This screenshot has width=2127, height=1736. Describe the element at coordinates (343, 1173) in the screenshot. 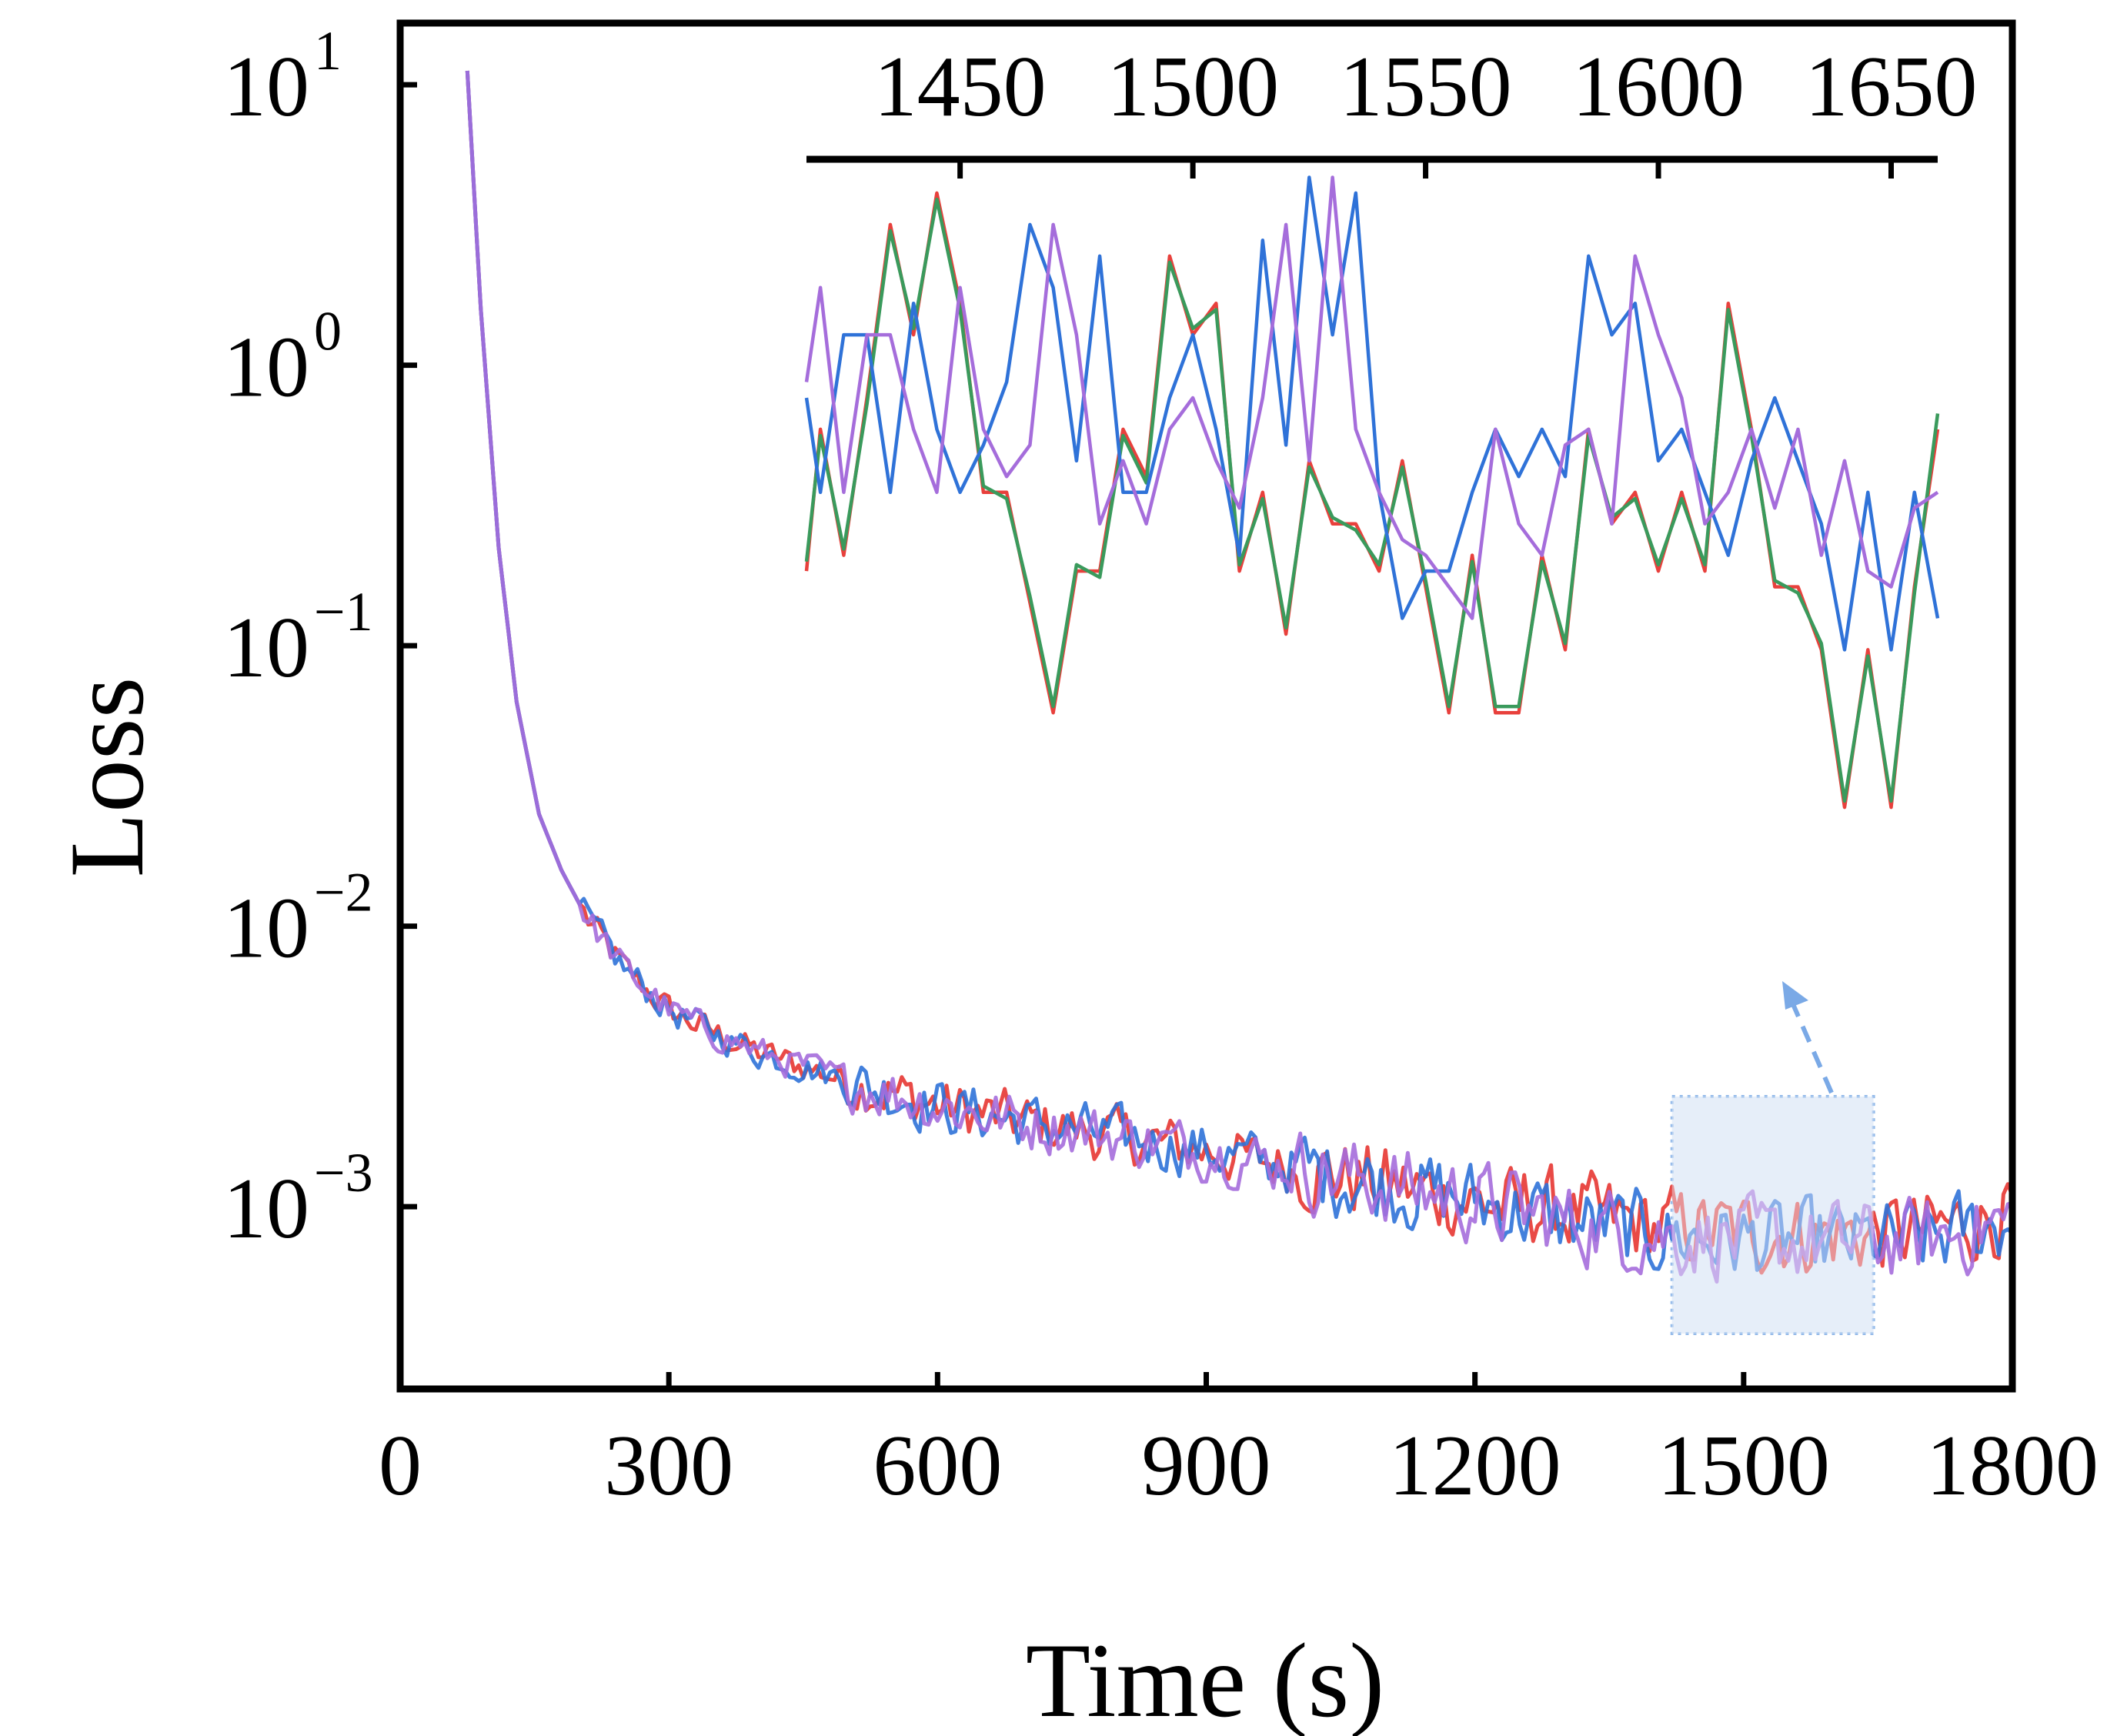

I see `y-tick-exponent: −3` at that location.